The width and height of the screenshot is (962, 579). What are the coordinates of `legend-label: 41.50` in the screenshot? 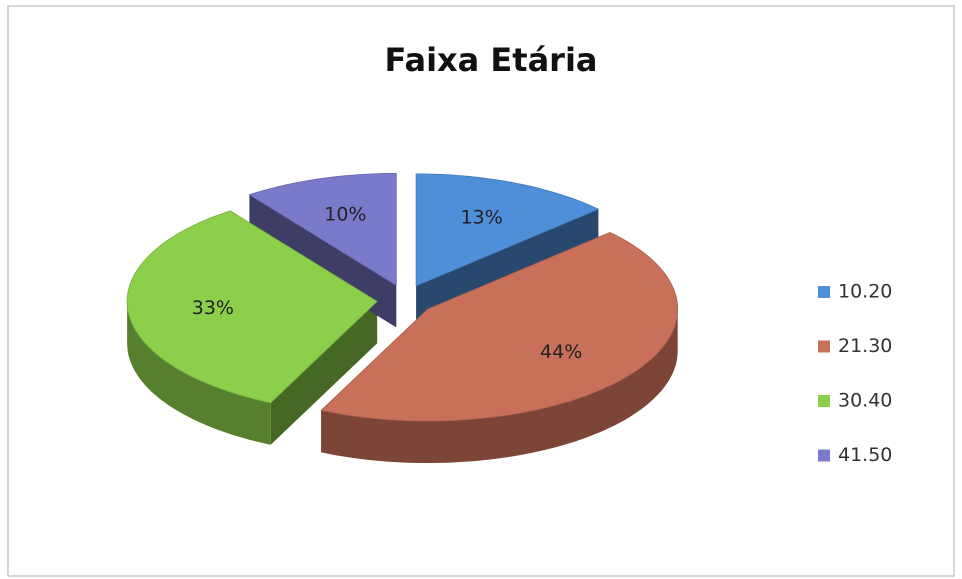 It's located at (865, 455).